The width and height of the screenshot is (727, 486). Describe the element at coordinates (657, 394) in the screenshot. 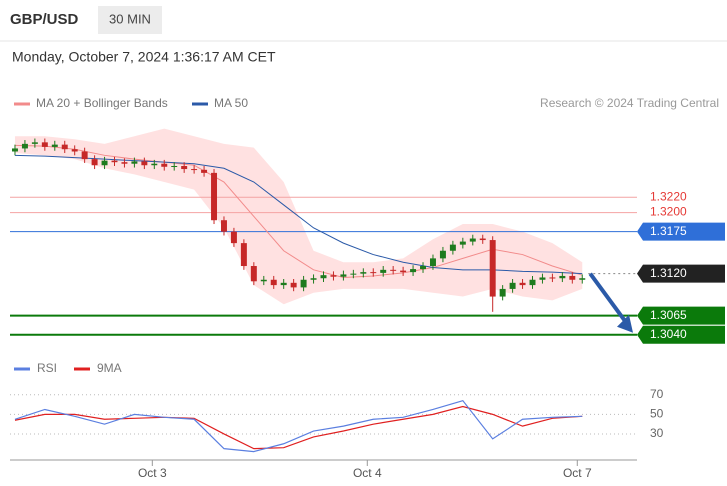

I see `y-tick-label: 70` at that location.